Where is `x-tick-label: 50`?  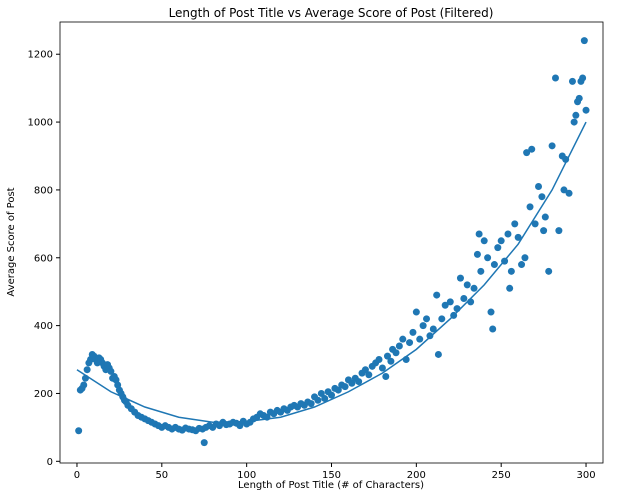
x-tick-label: 50 is located at coordinates (161, 475).